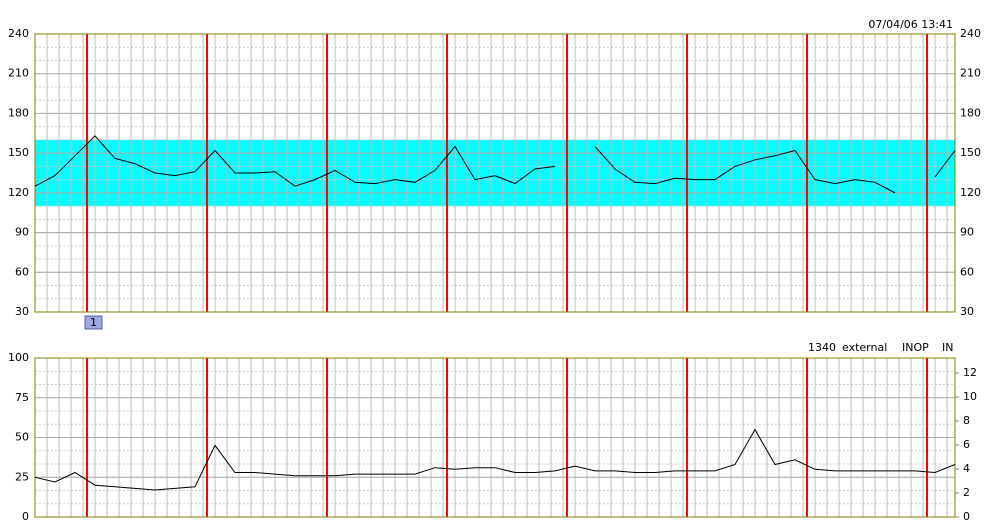 The height and width of the screenshot is (522, 988). I want to click on y2-tick-label: 0, so click(966, 516).